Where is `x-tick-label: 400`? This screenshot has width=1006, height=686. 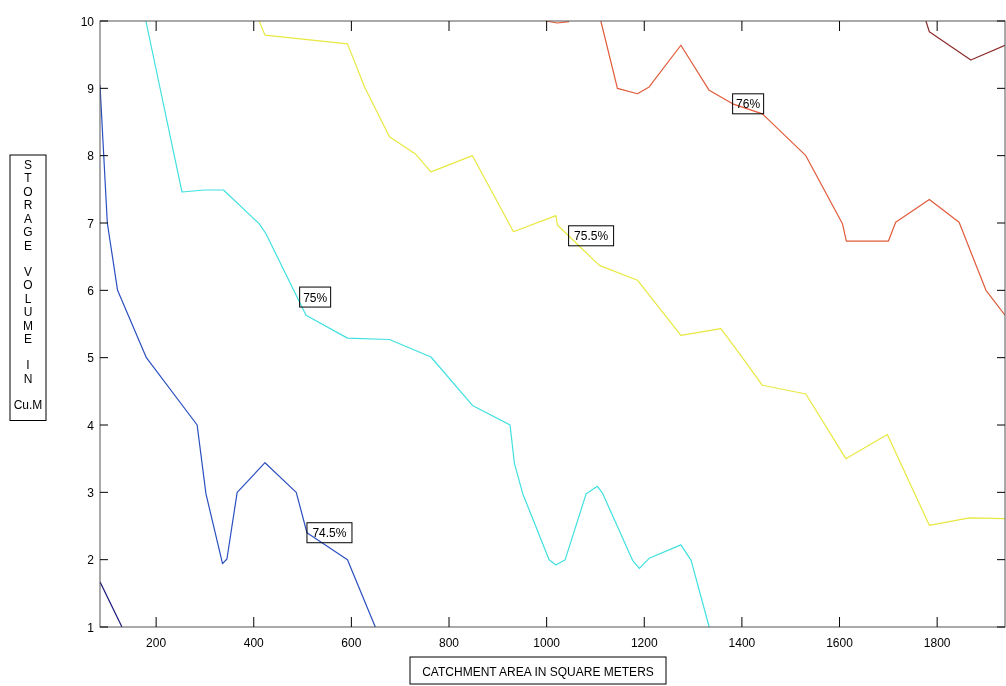
x-tick-label: 400 is located at coordinates (254, 643).